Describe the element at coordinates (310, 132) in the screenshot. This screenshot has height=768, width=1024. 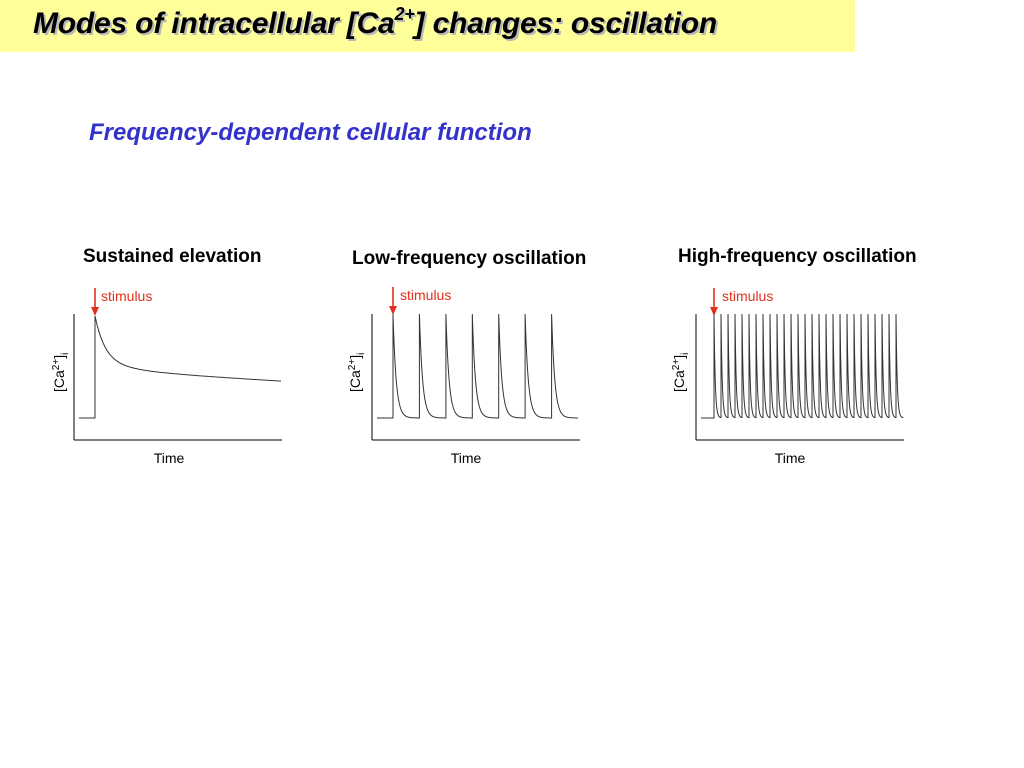
I see `slide-subtitle: Frequency-dependent cellular function` at that location.